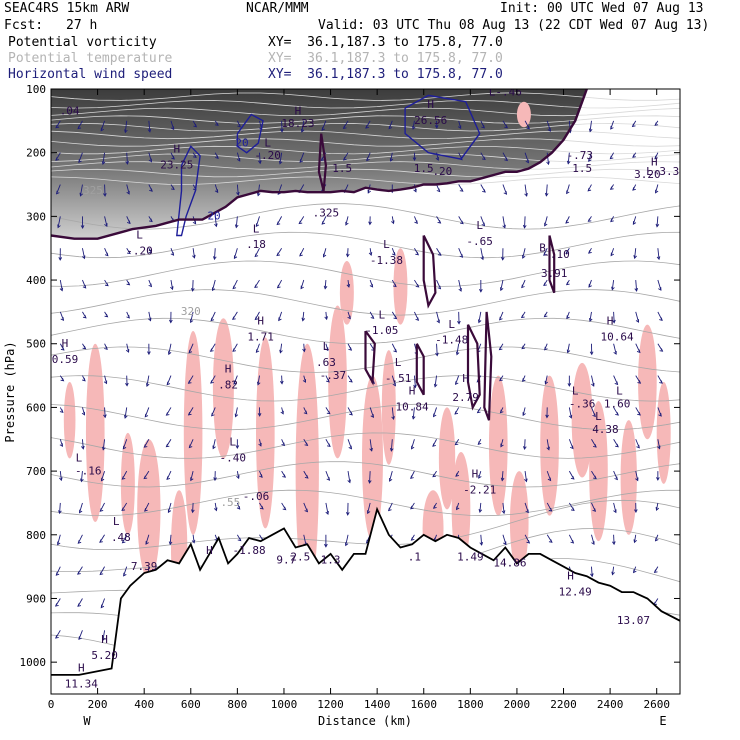  I want to click on pv-extremum-label: 1.60, so click(617, 403).